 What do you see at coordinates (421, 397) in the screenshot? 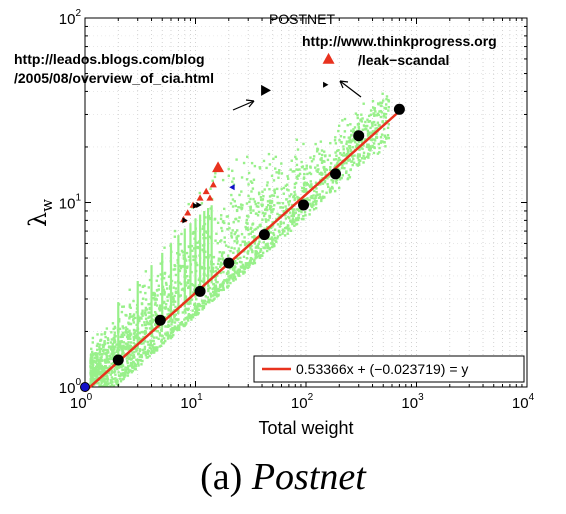
I see `x-tick-label-exponent: 3` at bounding box center [421, 397].